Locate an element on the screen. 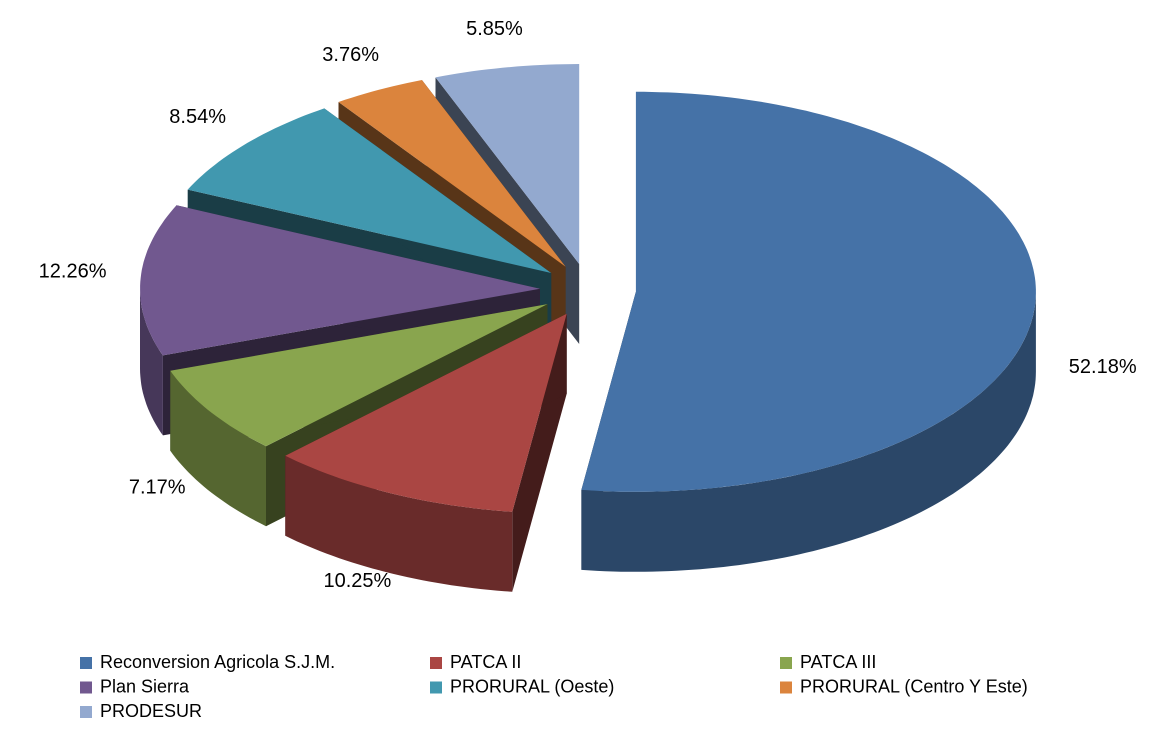 The height and width of the screenshot is (731, 1156). data-label: 7.17% is located at coordinates (157, 488).